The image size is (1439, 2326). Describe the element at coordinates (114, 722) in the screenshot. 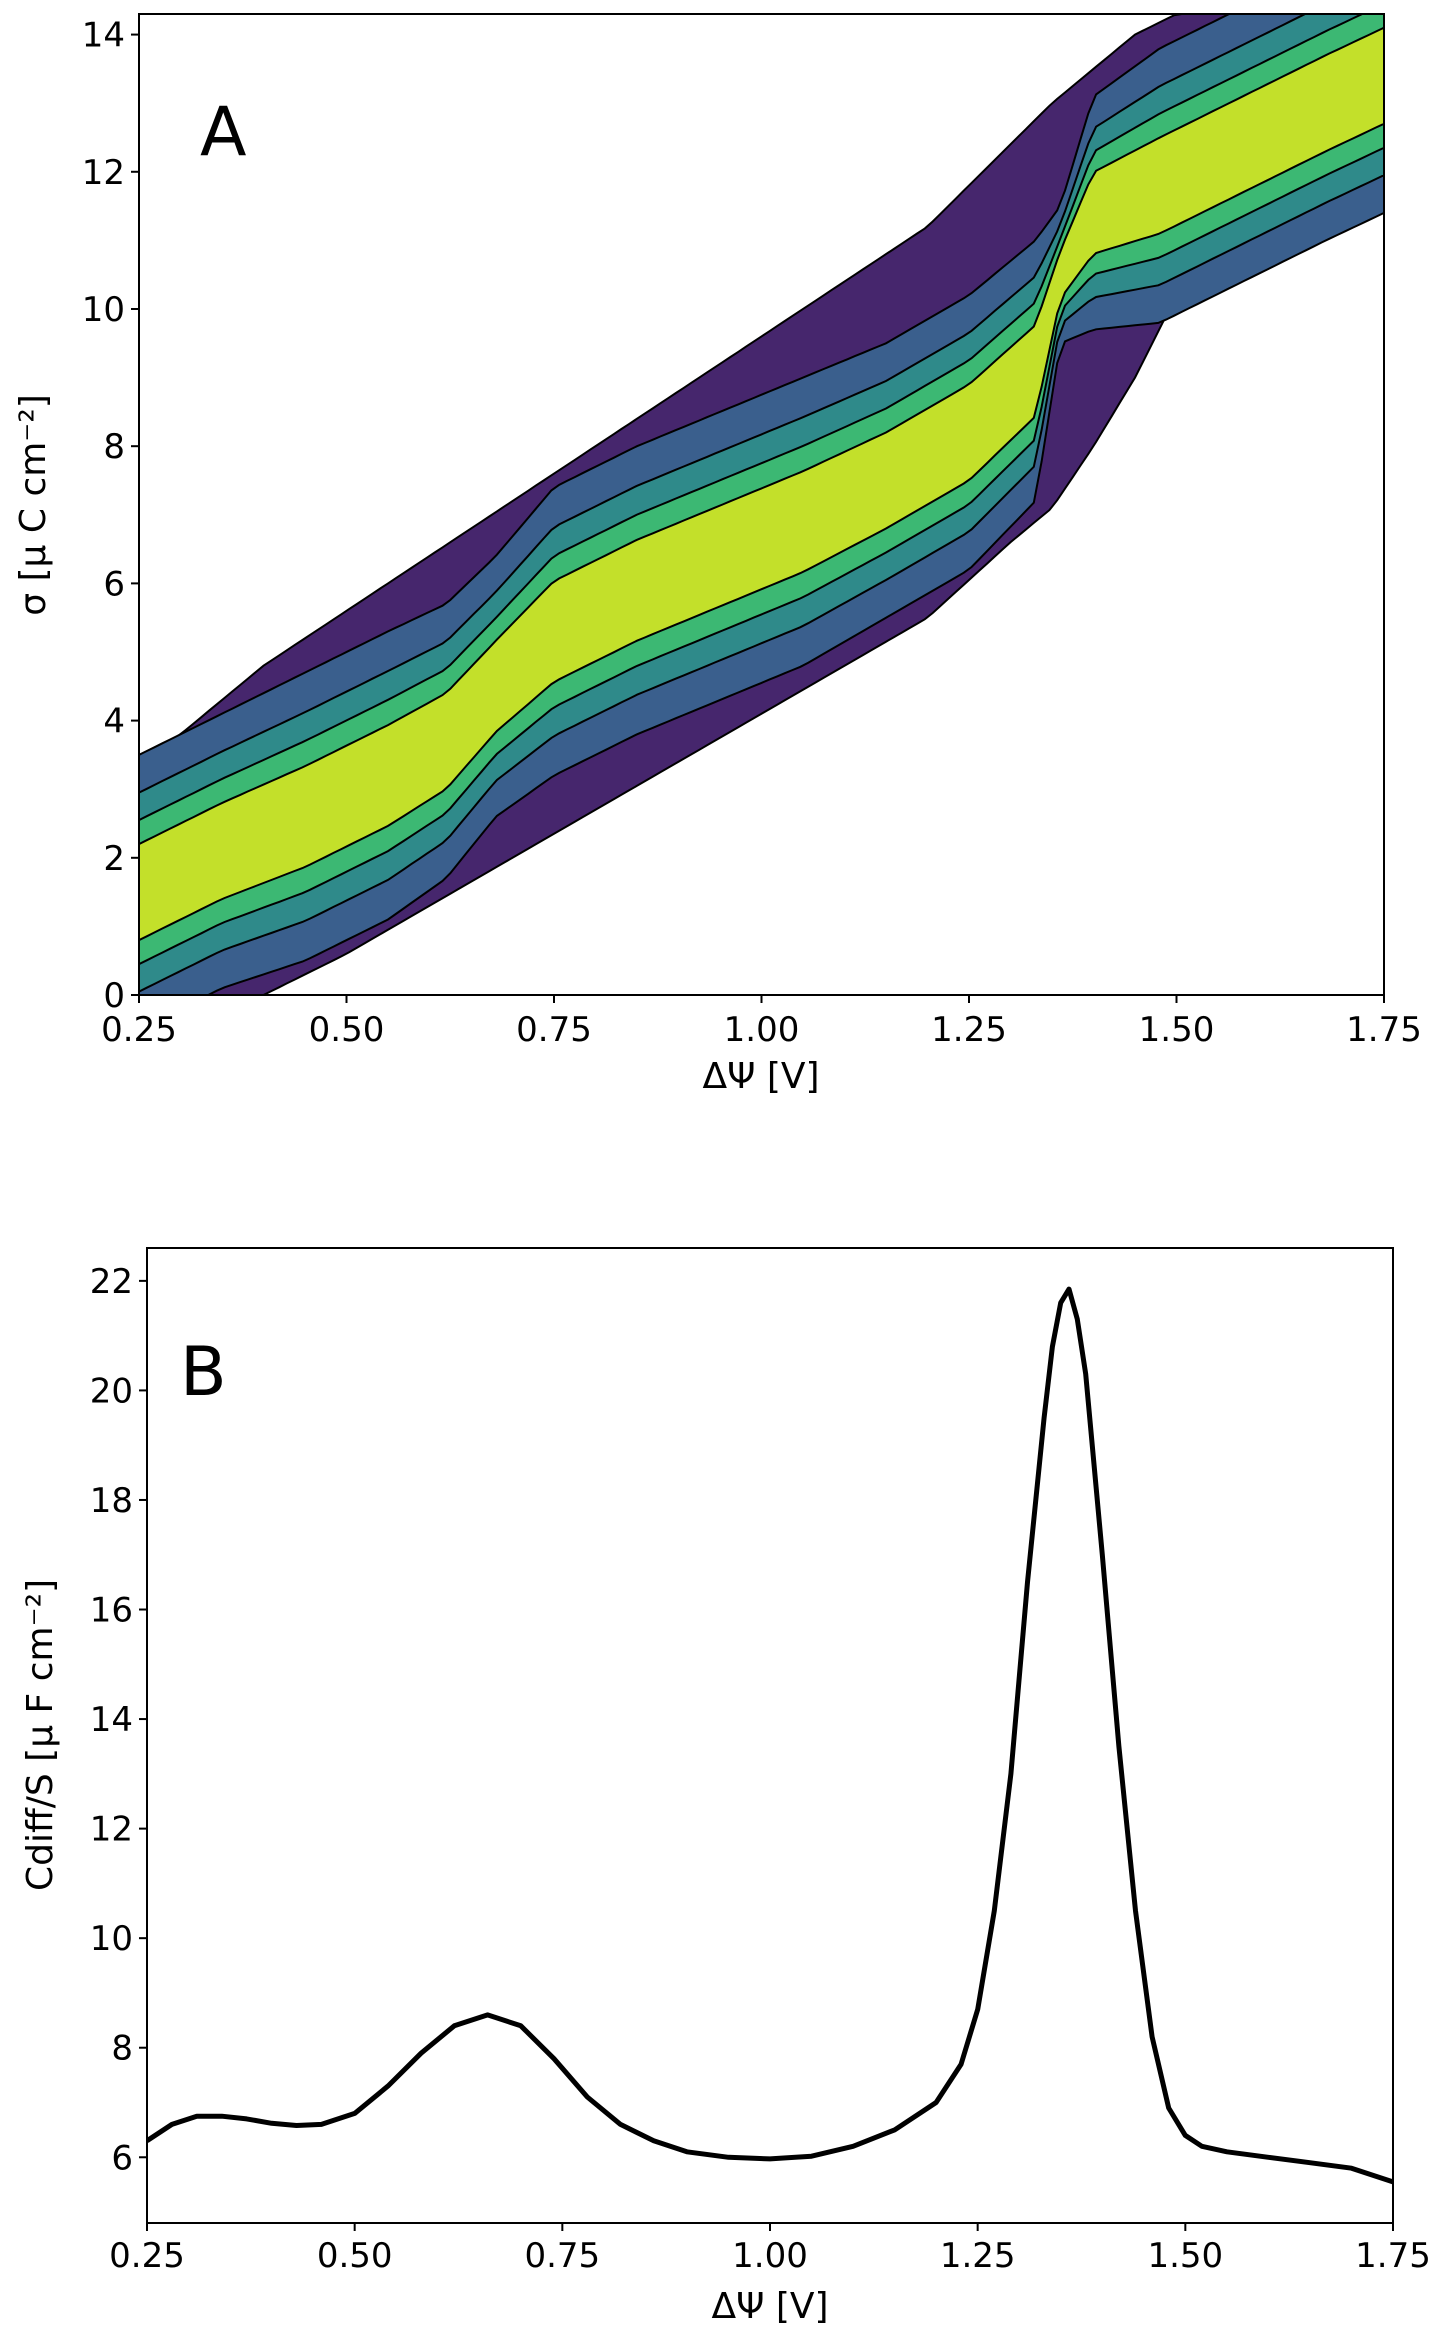

I see `y-tick-label-a: 4` at that location.